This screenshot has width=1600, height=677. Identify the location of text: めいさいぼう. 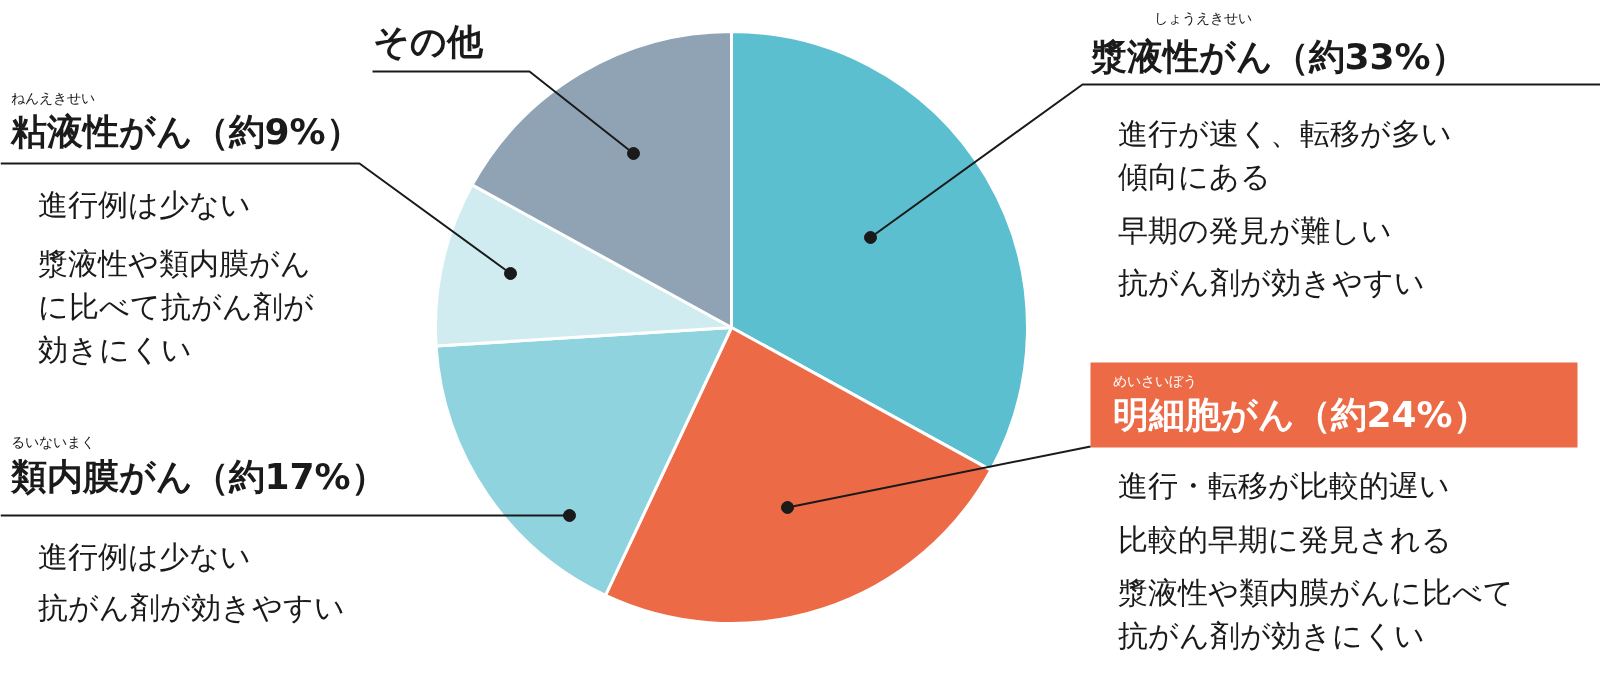
(1154, 380).